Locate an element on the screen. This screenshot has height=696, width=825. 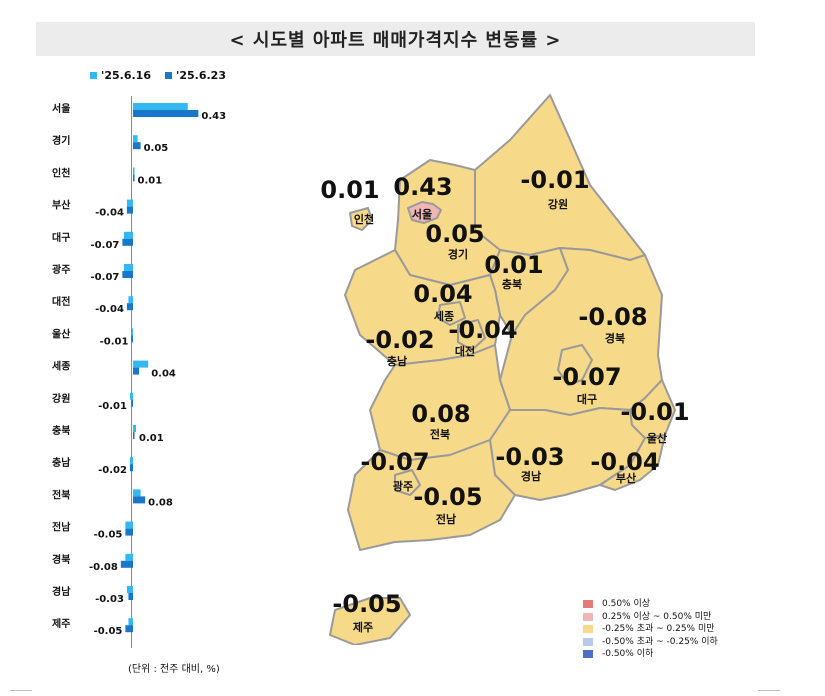
region-전남 is located at coordinates (431, 495).